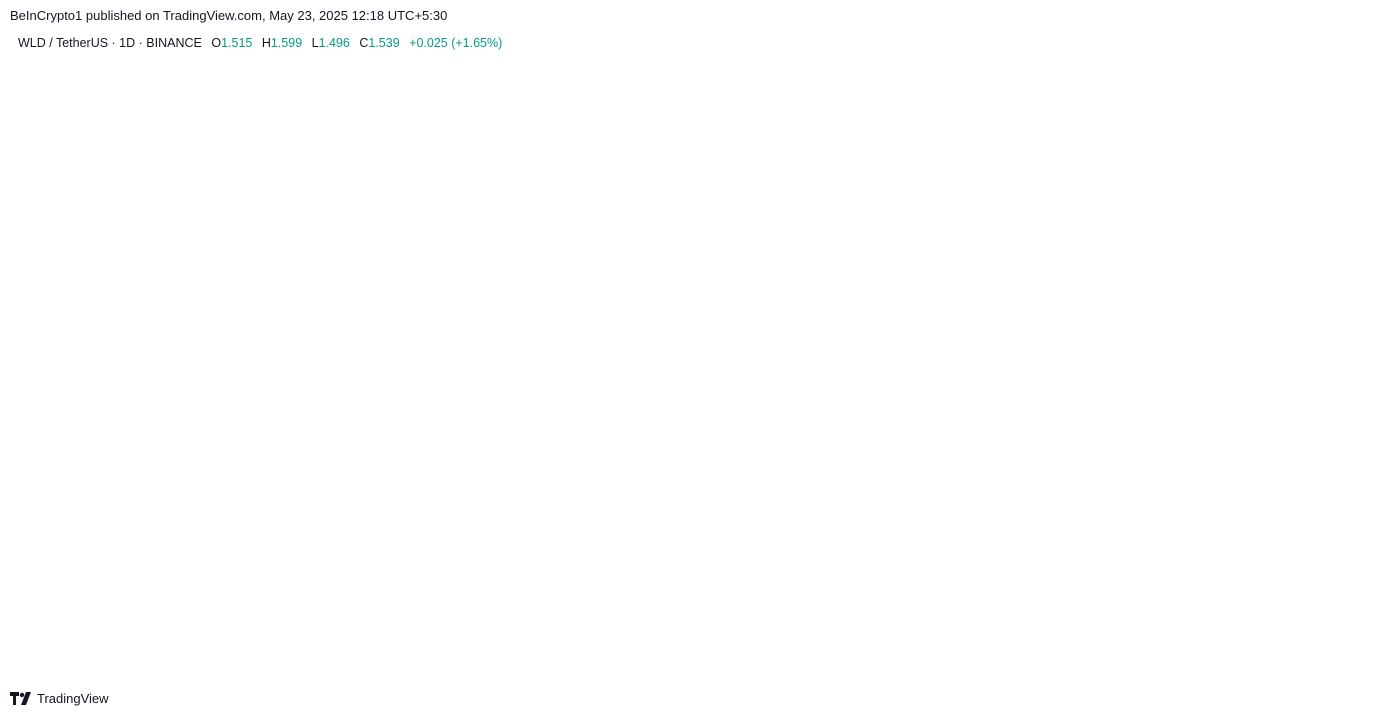  Describe the element at coordinates (1342, 74) in the screenshot. I see `price-tick-label: 1.900` at that location.